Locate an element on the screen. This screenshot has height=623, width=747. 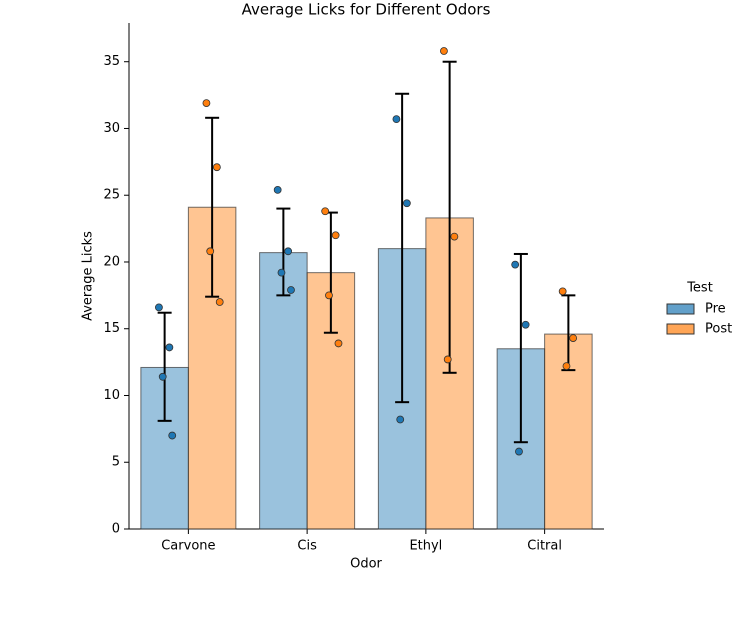
y-tick-label: 15 is located at coordinates (111, 328).